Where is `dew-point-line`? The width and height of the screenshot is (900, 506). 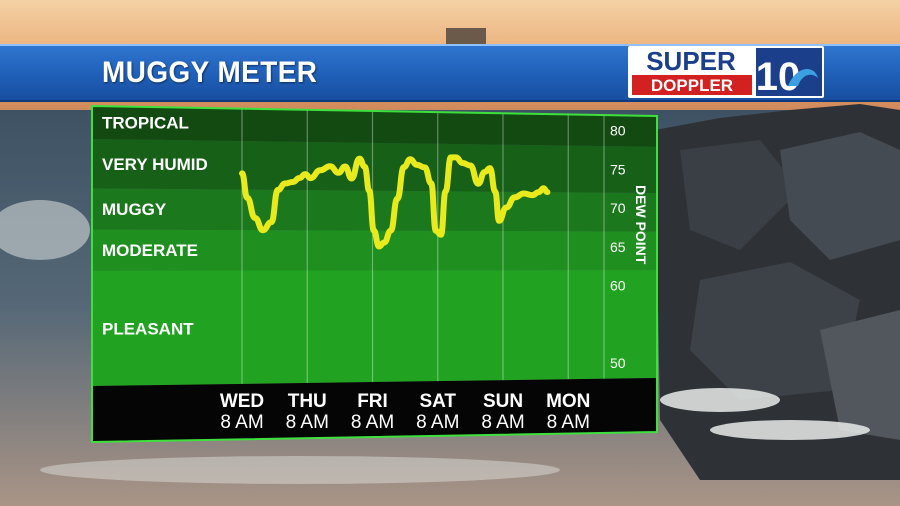
dew-point-line is located at coordinates (395, 202).